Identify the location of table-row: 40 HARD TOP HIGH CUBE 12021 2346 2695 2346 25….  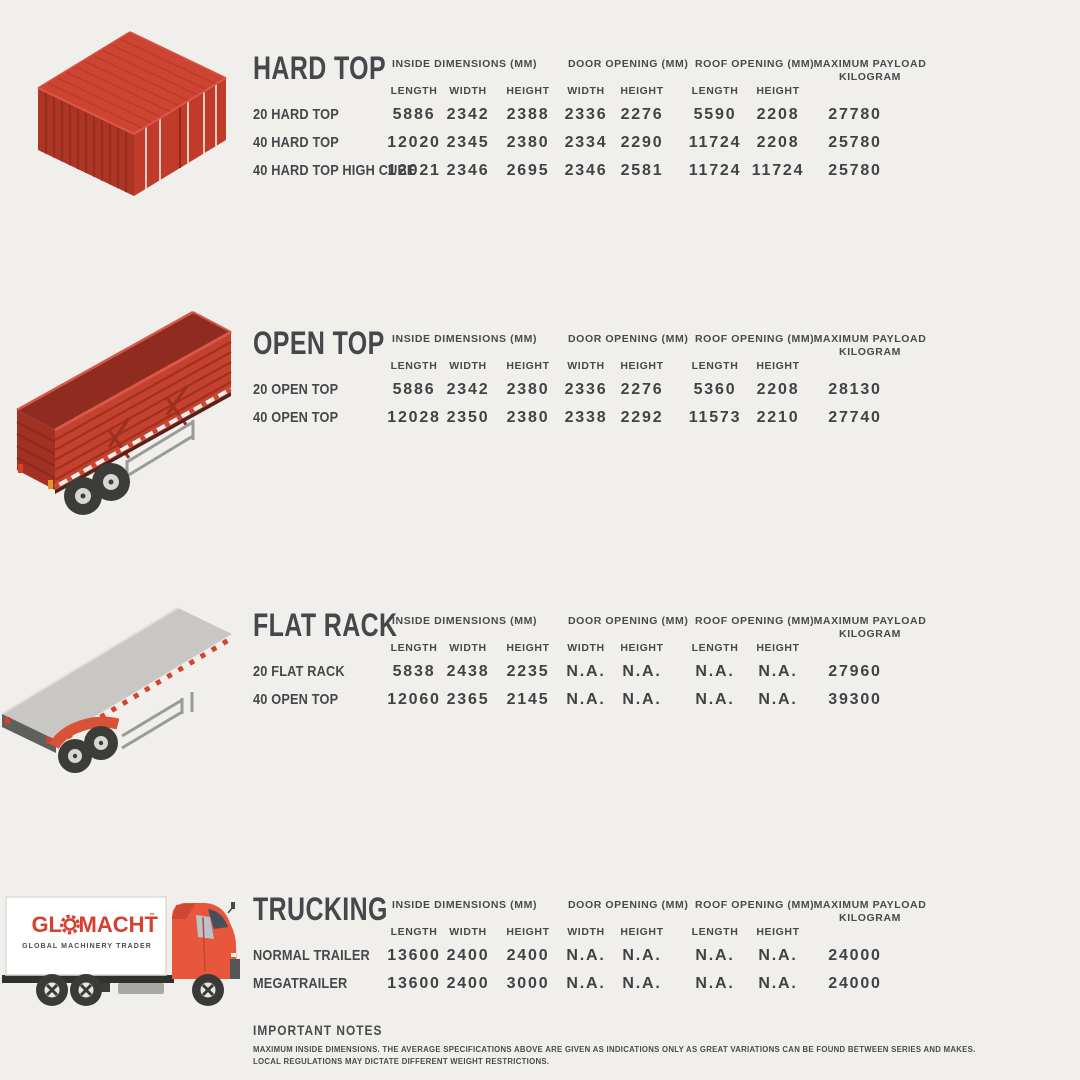
(603, 176).